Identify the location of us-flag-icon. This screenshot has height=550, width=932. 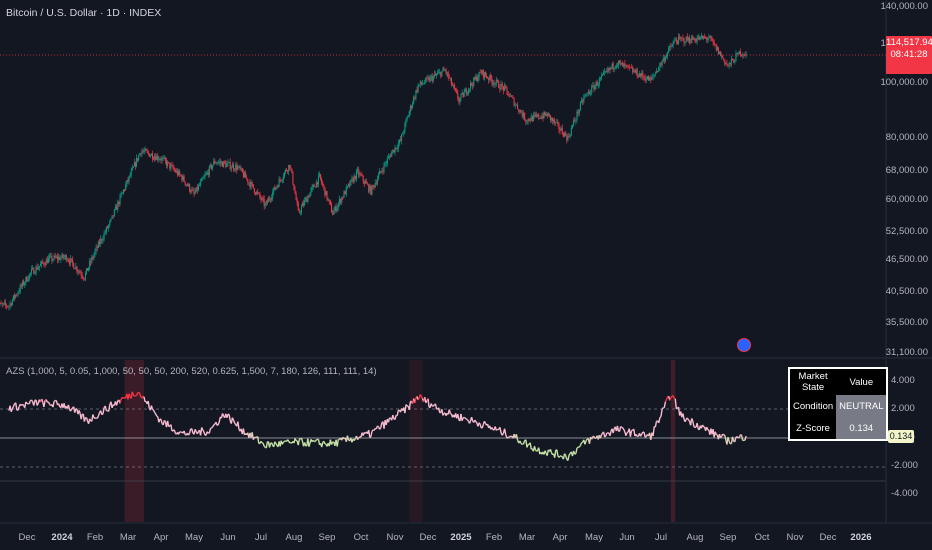
(744, 345).